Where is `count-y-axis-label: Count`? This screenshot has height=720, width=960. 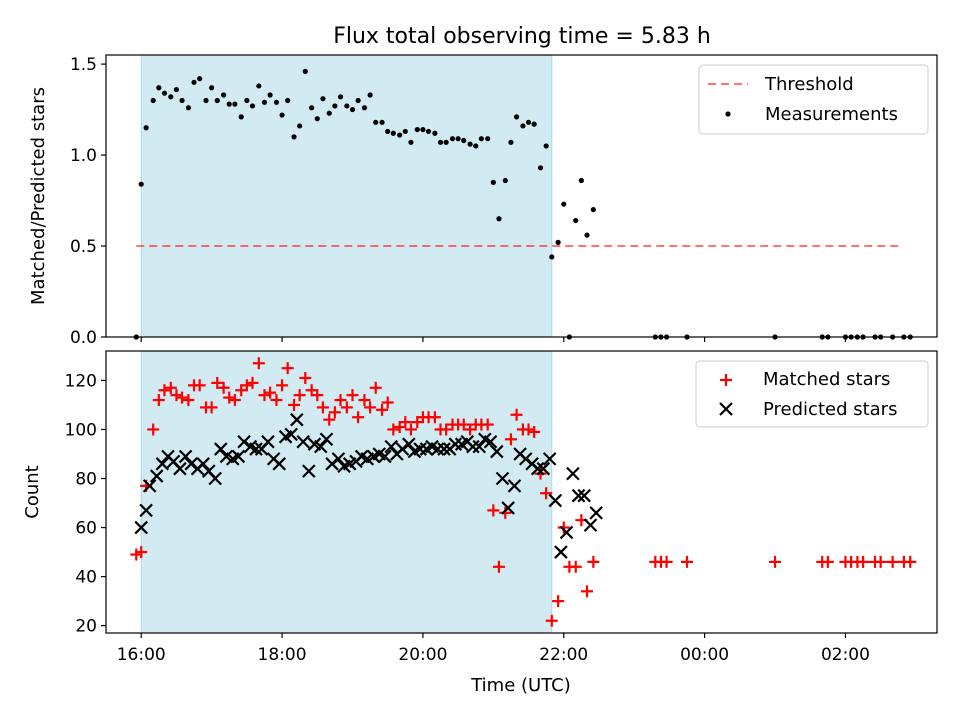
count-y-axis-label: Count is located at coordinates (32, 491).